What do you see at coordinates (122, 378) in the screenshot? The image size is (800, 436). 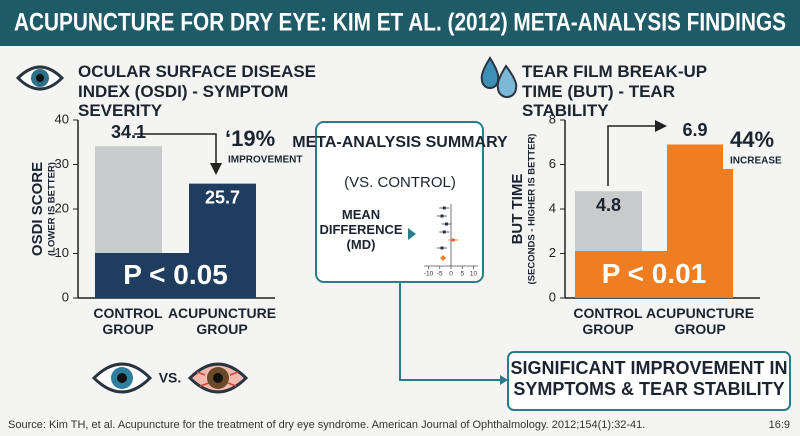 I see `healthy-eye` at bounding box center [122, 378].